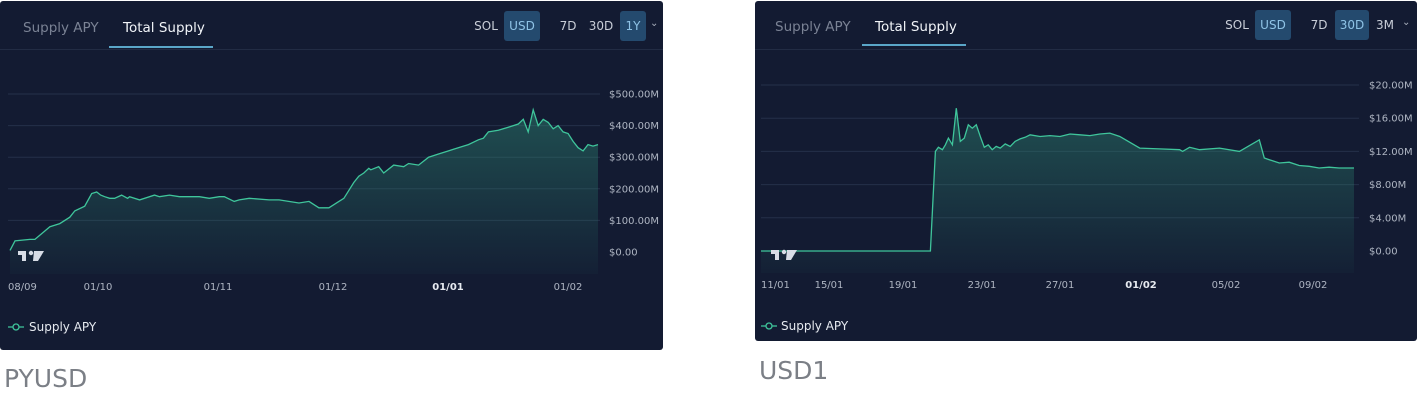 This screenshot has width=1417, height=403. I want to click on x-tick-label: 08/09, so click(22, 287).